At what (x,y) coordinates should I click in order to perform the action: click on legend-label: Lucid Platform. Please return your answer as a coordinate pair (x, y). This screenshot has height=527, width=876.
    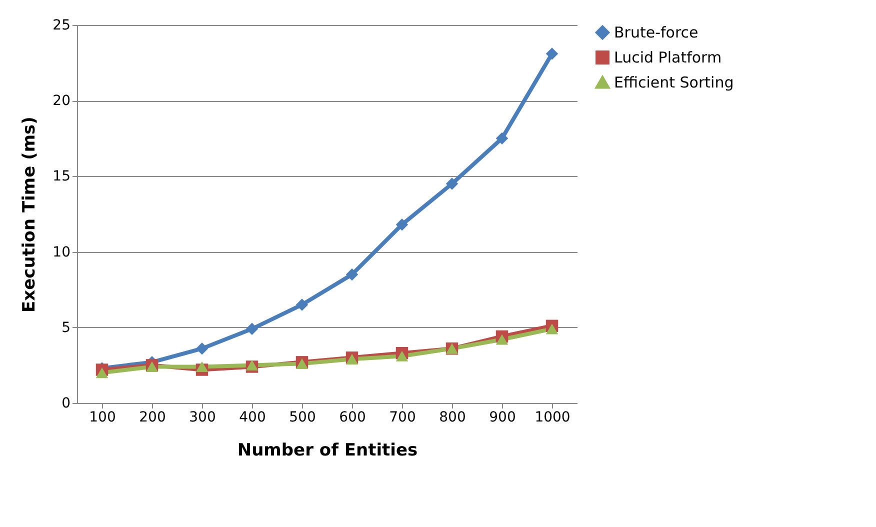
    Looking at the image, I should click on (668, 57).